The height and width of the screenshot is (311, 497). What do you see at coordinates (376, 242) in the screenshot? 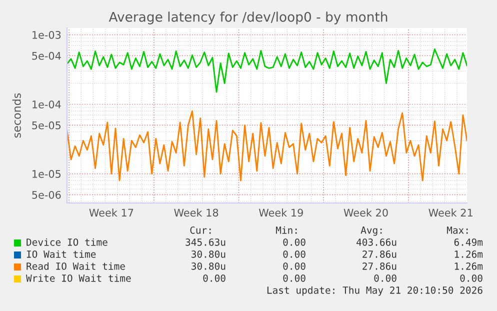
I see `text: 403.66u` at bounding box center [376, 242].